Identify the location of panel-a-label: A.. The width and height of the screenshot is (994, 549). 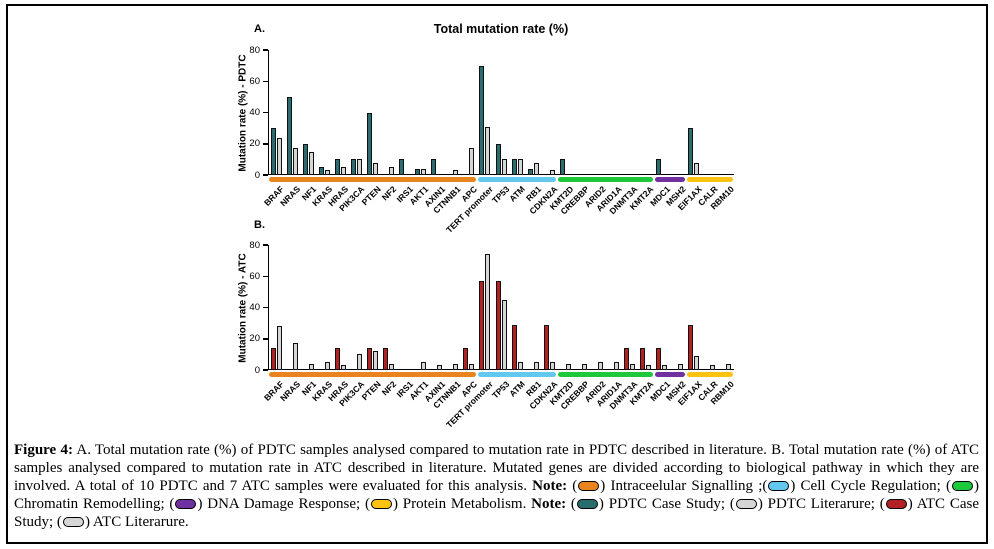
(259, 29).